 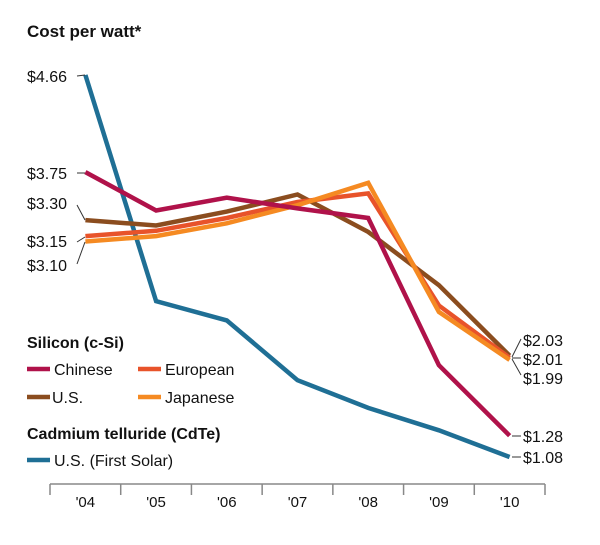 I want to click on end-leader-japanese, so click(x=516, y=367).